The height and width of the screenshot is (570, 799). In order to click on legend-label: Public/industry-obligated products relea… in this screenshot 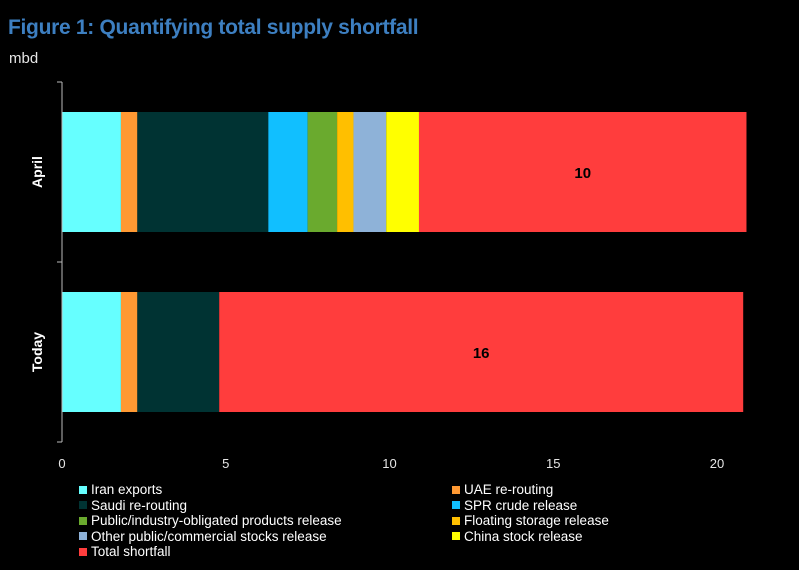, I will do `click(216, 520)`.